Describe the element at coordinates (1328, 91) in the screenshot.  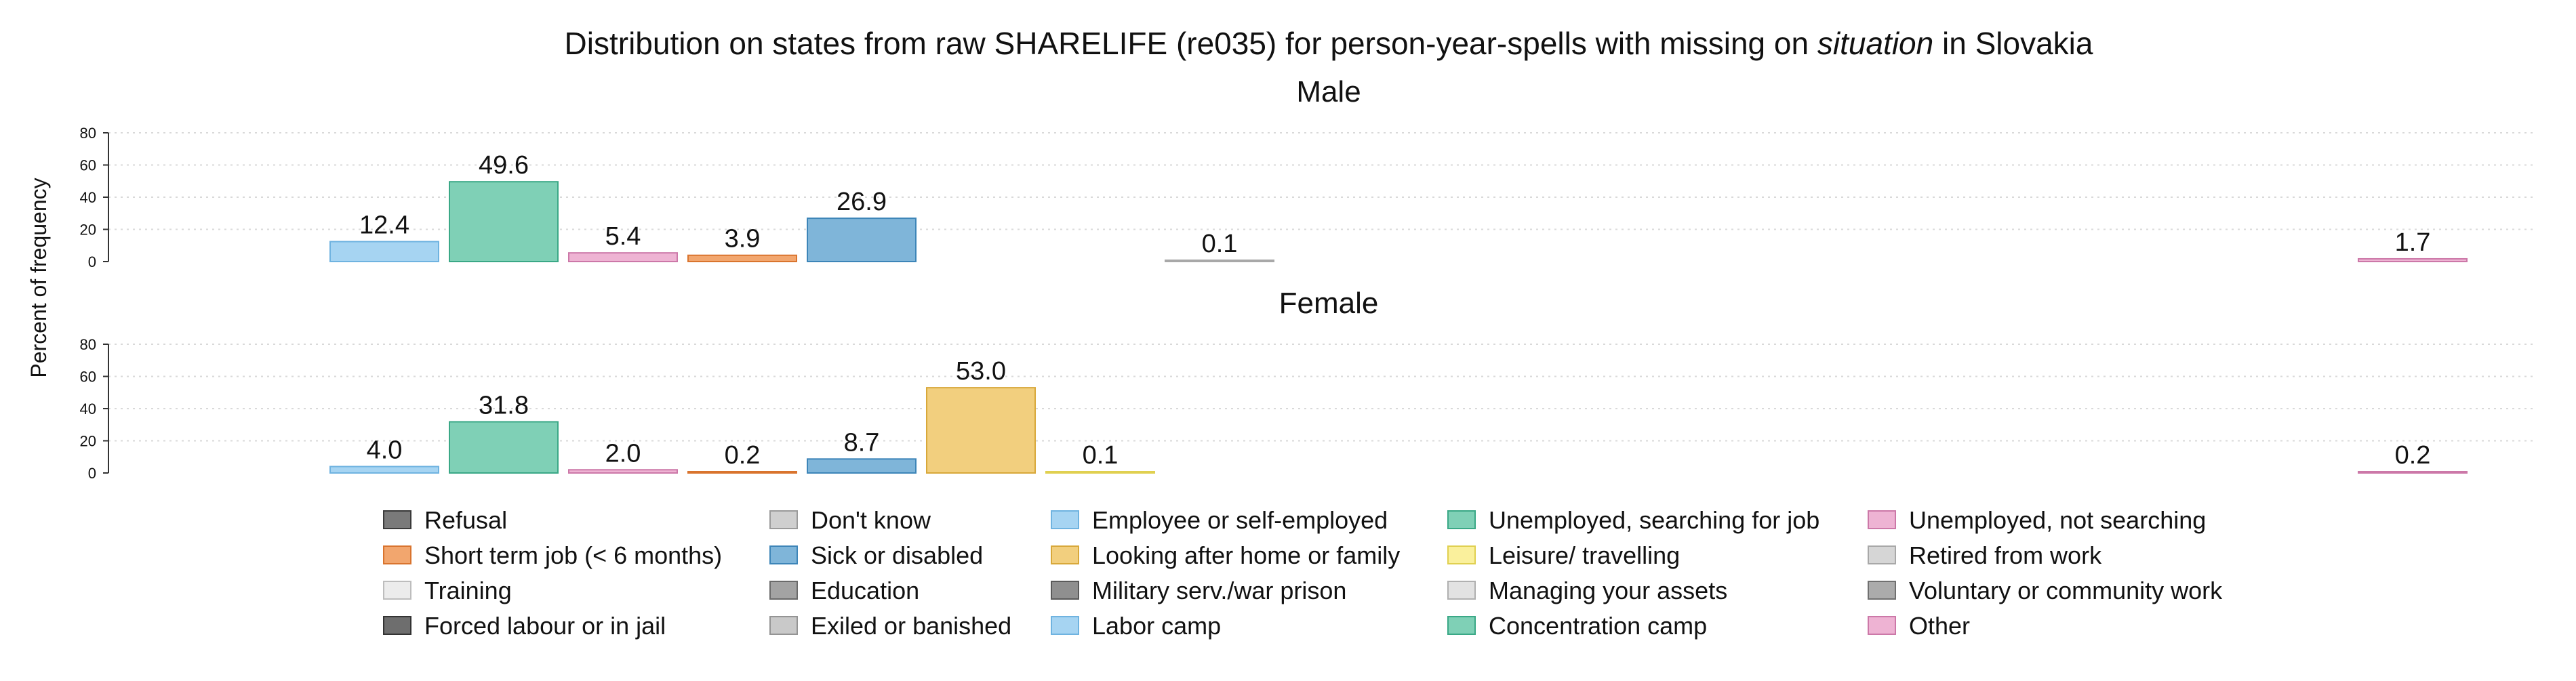
I see `panel-title: Male` at that location.